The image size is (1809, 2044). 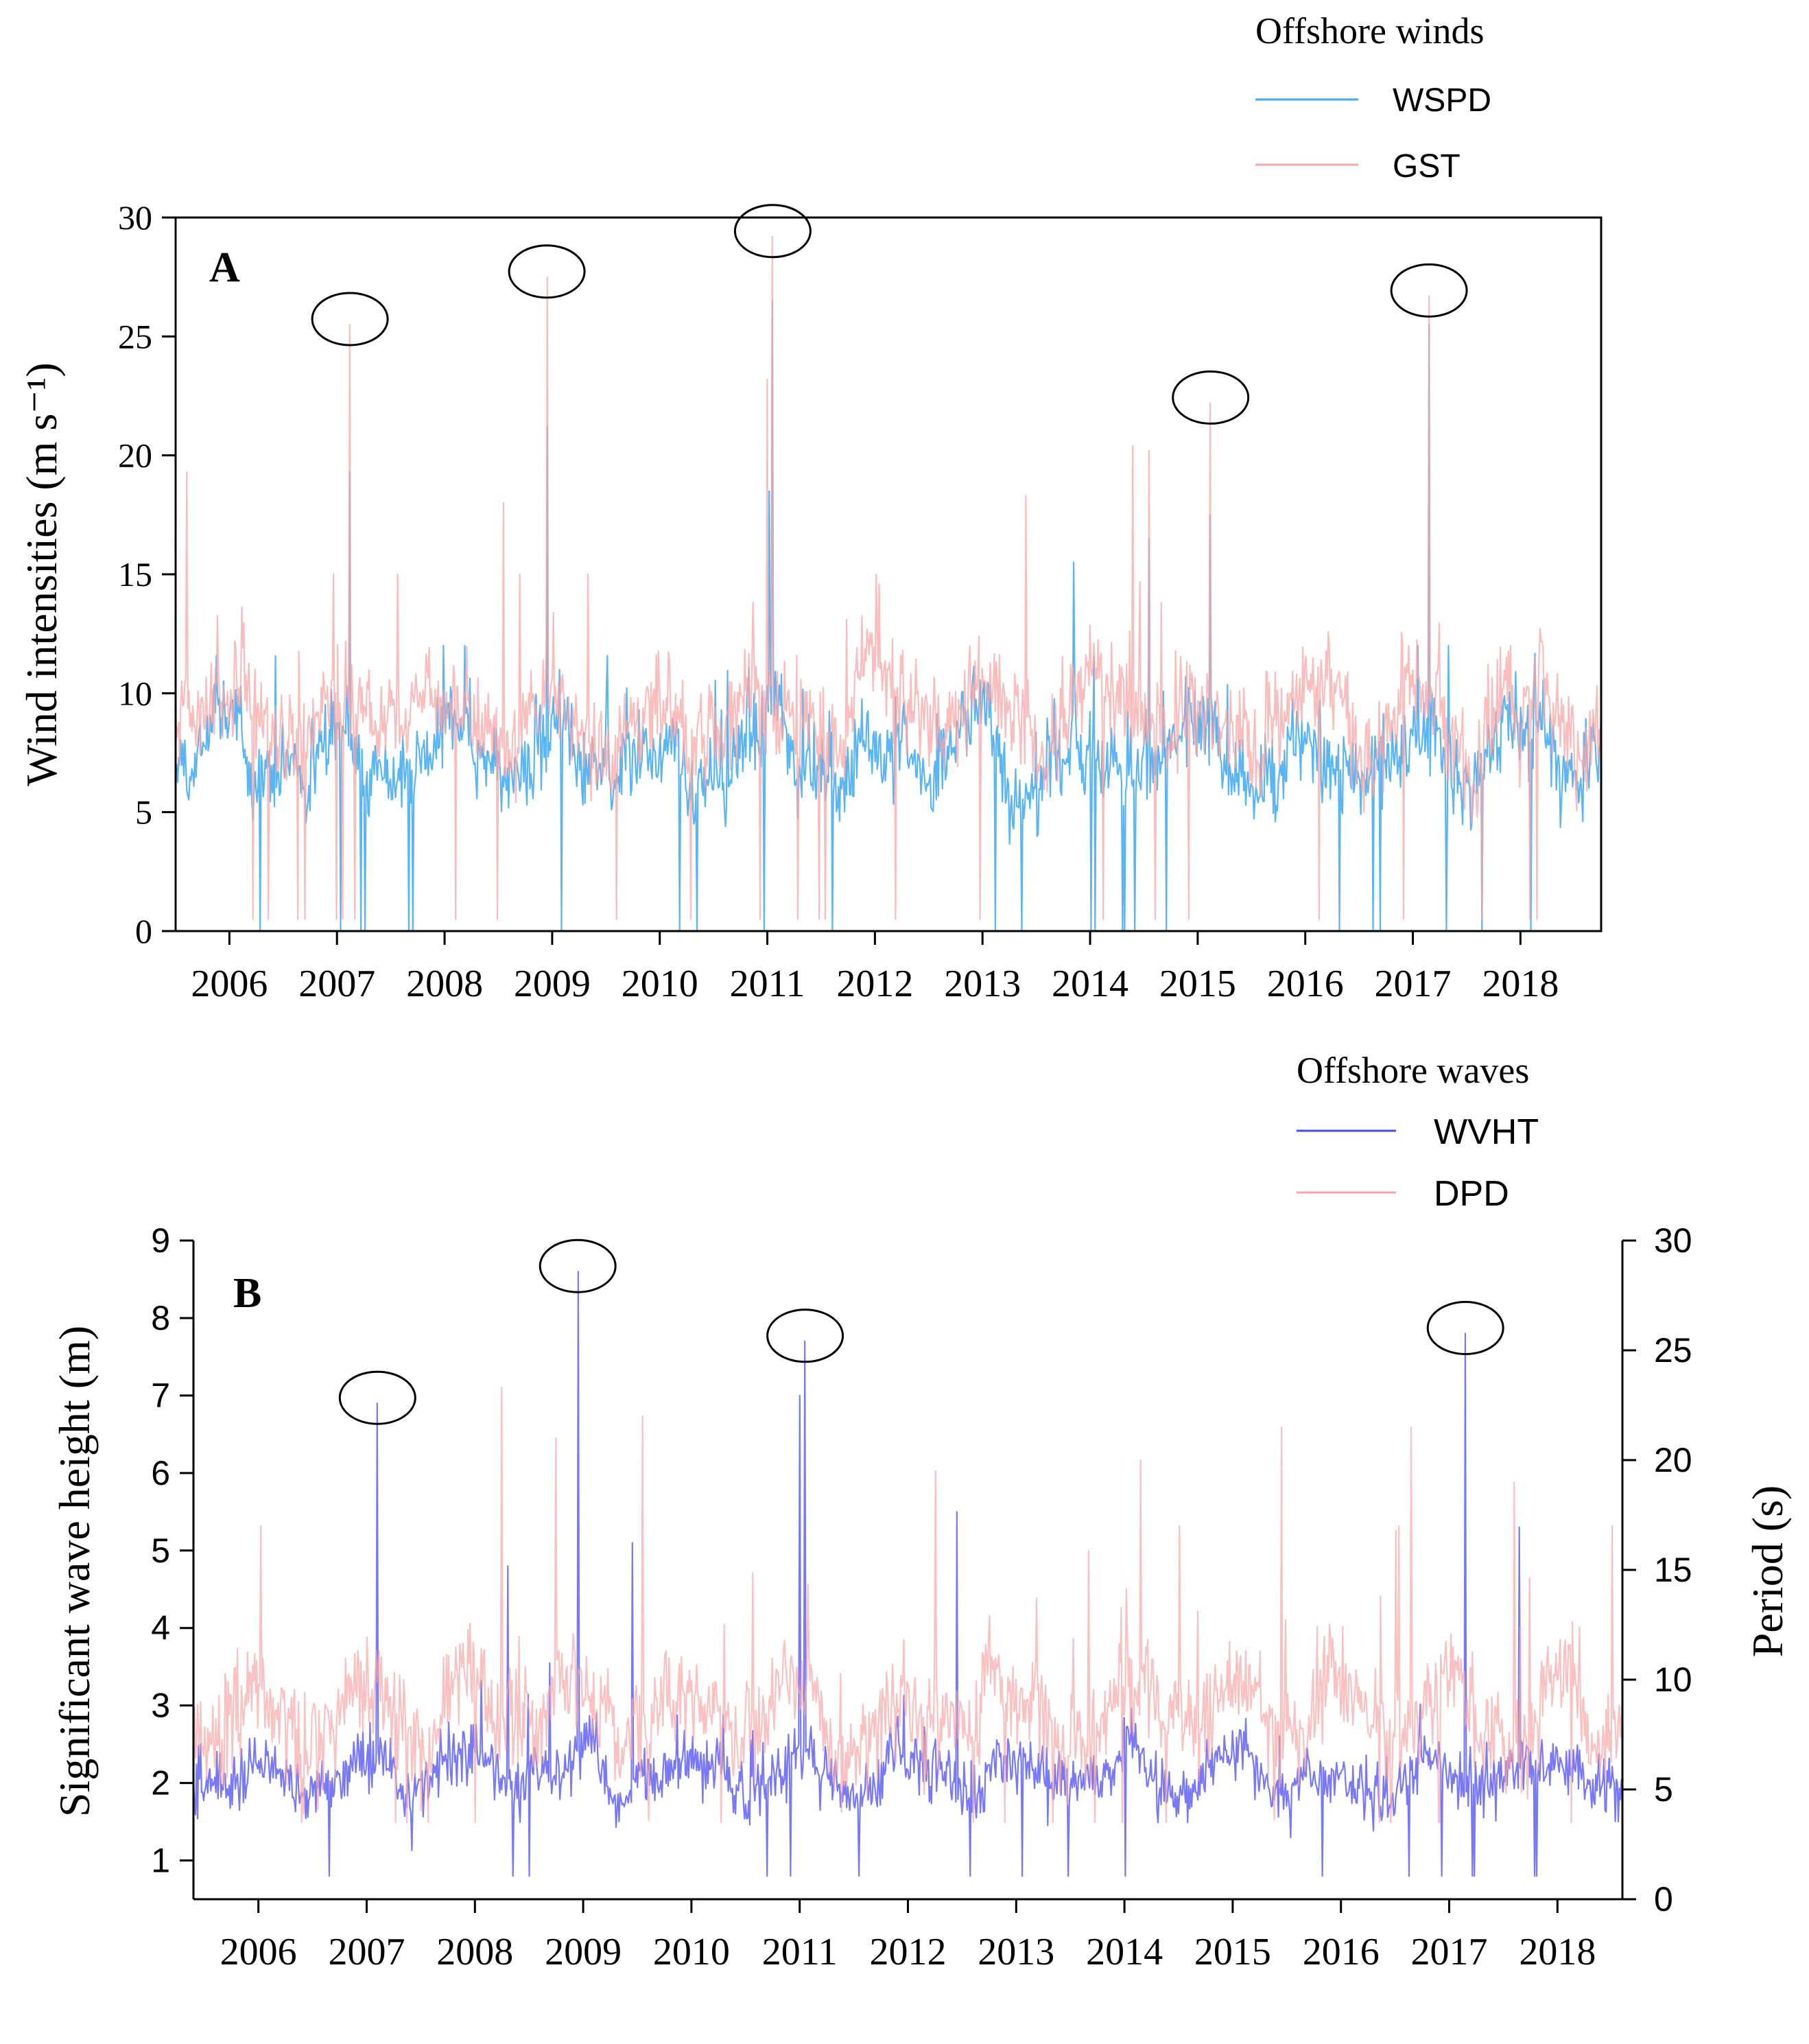 What do you see at coordinates (41, 574) in the screenshot?
I see `y-axis-label-a: Wind intensities (m s⁻¹)` at bounding box center [41, 574].